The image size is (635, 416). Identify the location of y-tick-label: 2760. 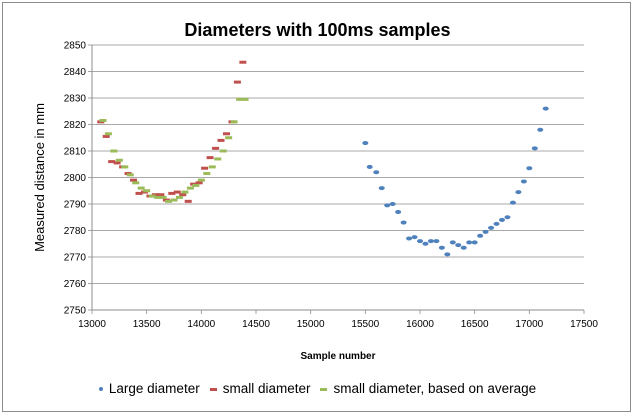
(75, 284).